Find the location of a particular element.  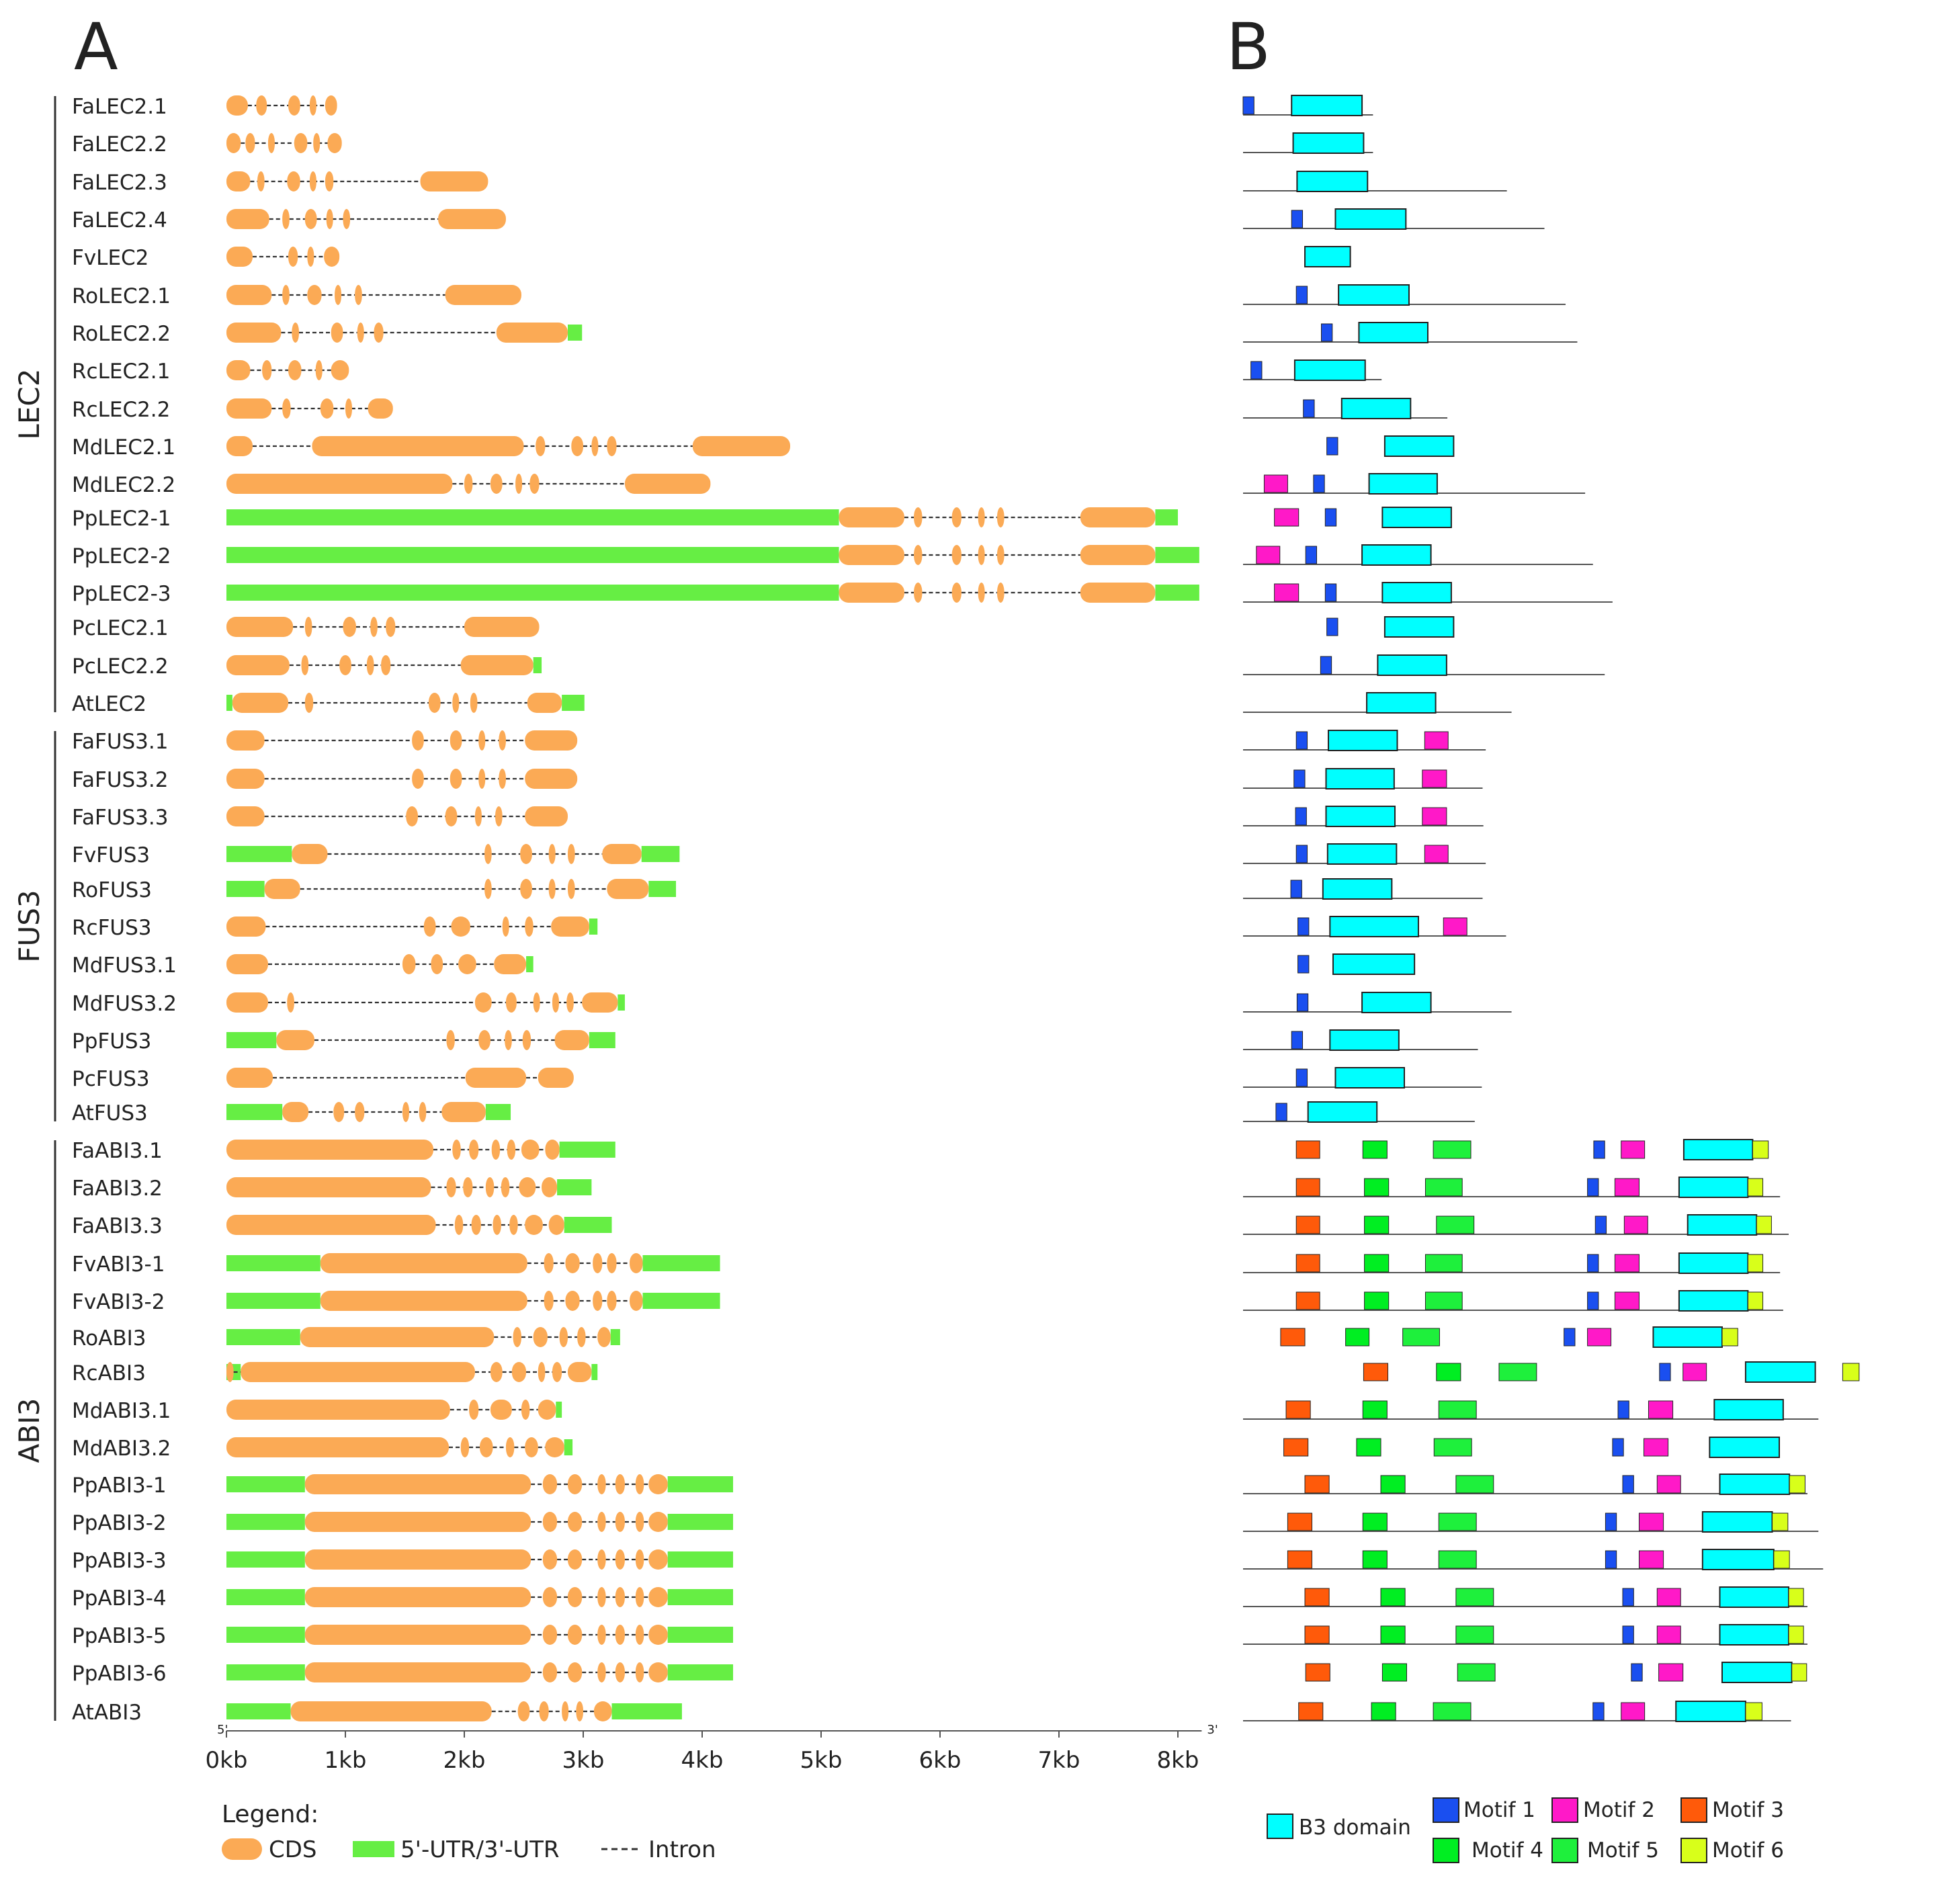

legend-cds-label: CDS is located at coordinates (293, 1850).